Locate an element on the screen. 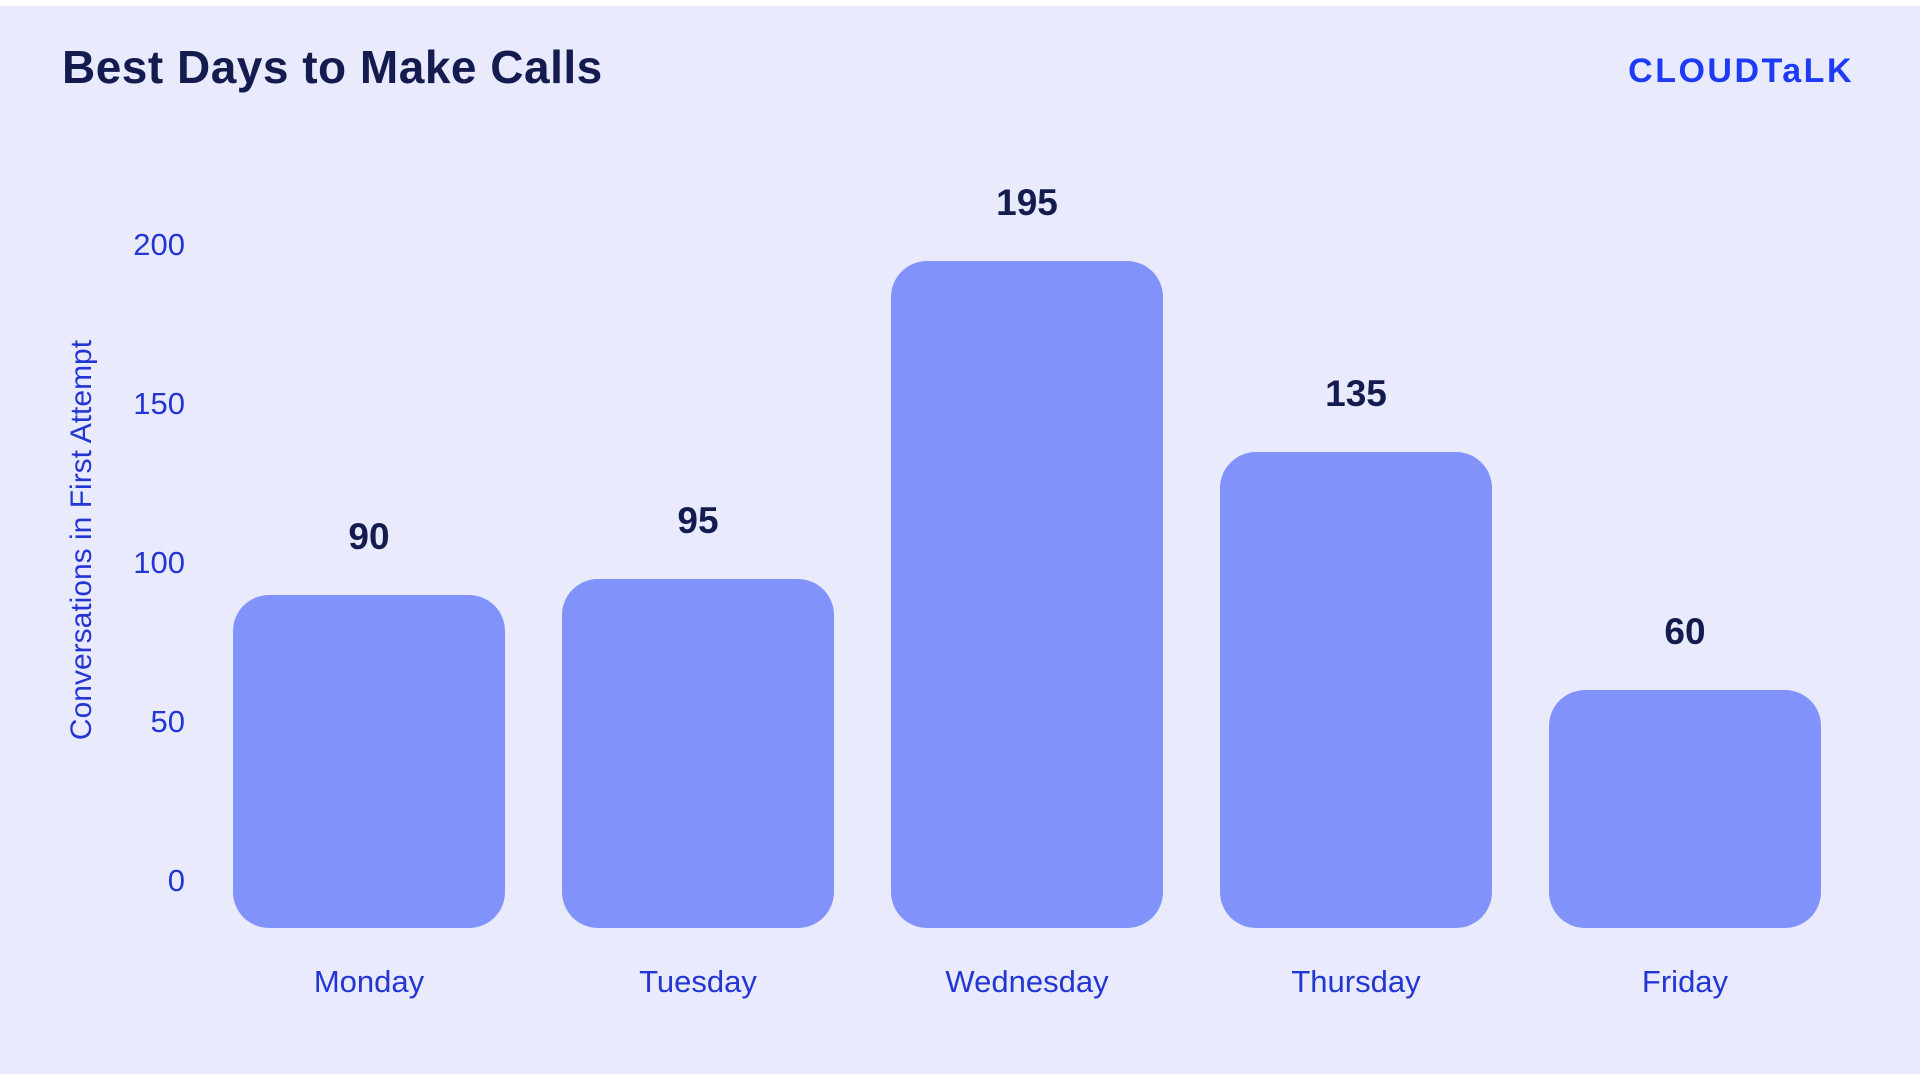 Image resolution: width=1920 pixels, height=1082 pixels. page-title: Best Days to Make Calls is located at coordinates (332, 67).